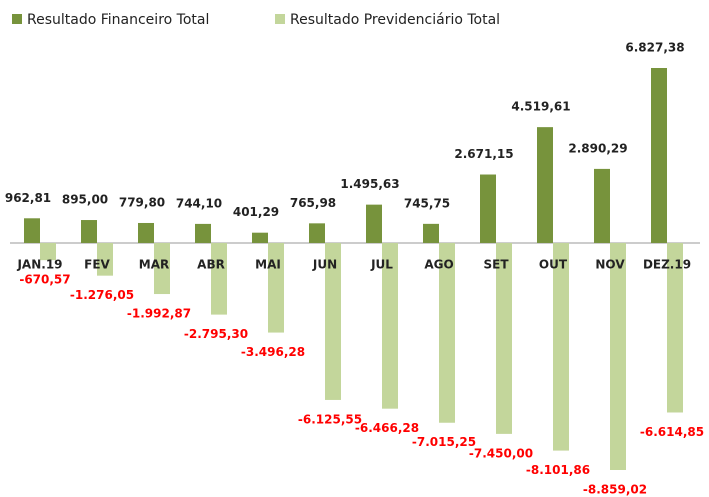  Describe the element at coordinates (496, 264) in the screenshot. I see `category-label: SET` at that location.